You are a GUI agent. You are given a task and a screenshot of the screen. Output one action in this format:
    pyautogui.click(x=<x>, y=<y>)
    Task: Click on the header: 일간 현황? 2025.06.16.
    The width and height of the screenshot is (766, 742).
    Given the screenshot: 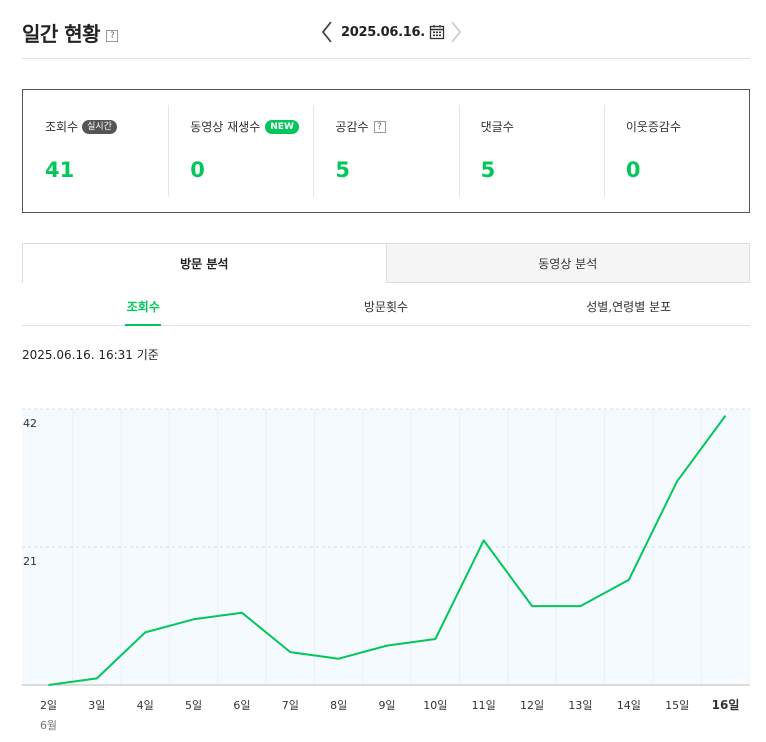 What is the action you would take?
    pyautogui.click(x=386, y=36)
    